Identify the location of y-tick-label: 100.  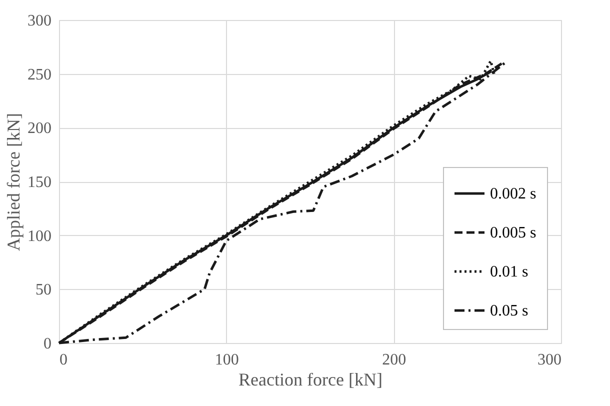
(40, 236).